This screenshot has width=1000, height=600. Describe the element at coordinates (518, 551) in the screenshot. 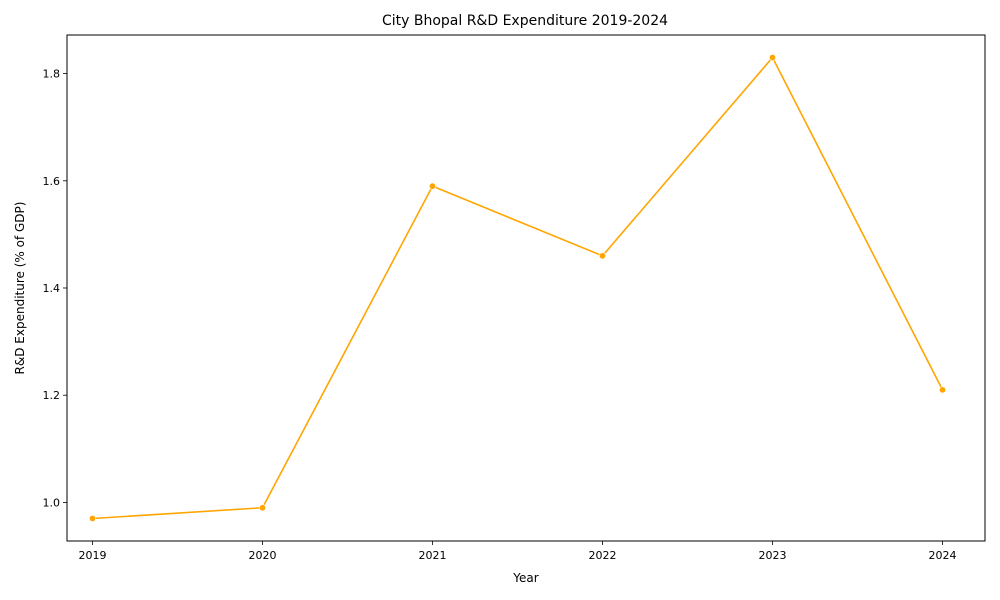

I see `x-axis: 2019 2020 2021 2022 2023 2024` at that location.